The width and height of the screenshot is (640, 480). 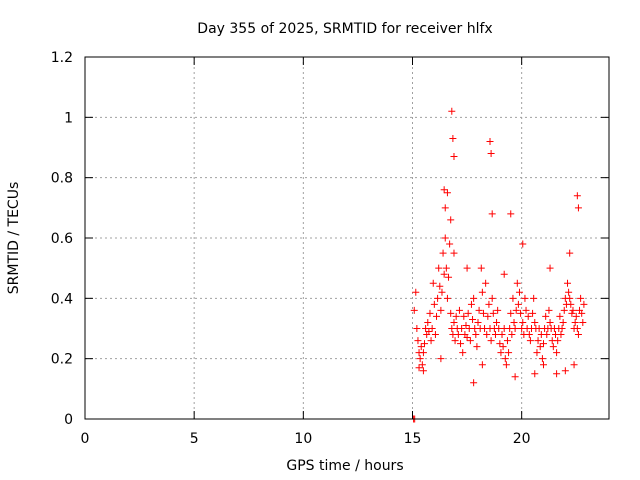 I want to click on x-tick-label: 15, so click(x=413, y=439).